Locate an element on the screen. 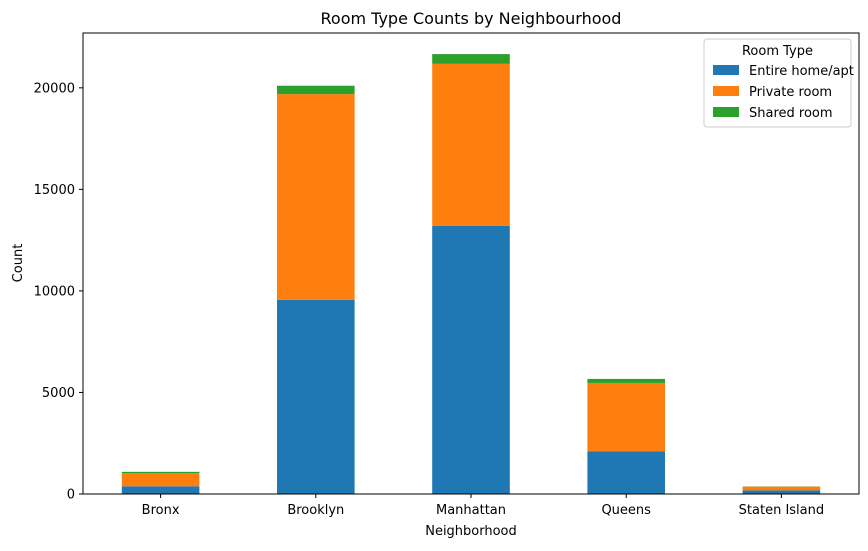 The height and width of the screenshot is (551, 868). bar-bronx-entire-home-apt is located at coordinates (161, 490).